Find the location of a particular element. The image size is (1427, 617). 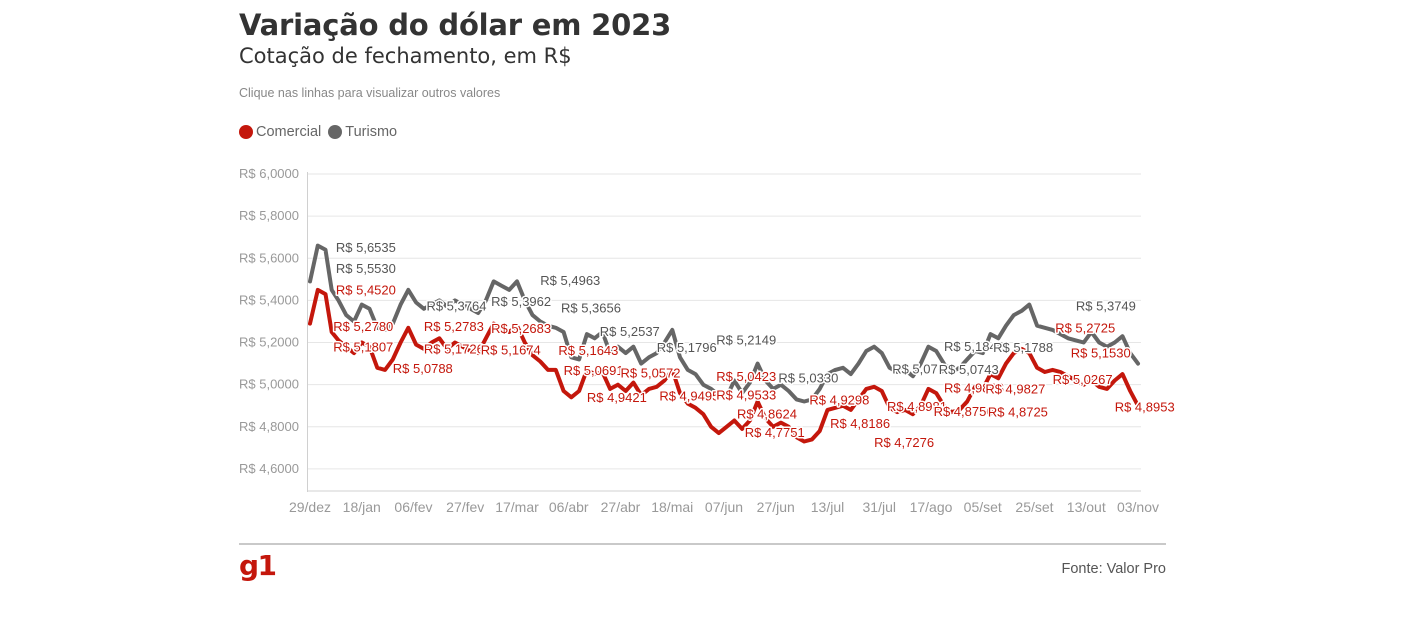

y-tick-label: R$ 4,6000 is located at coordinates (269, 468).